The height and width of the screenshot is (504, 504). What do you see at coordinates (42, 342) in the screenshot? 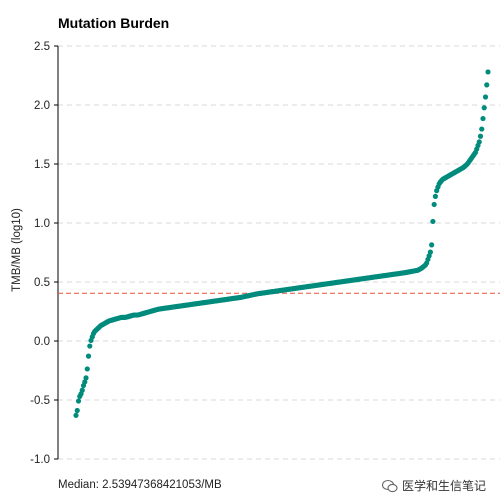
I see `y-tick-label: 0.0` at bounding box center [42, 342].